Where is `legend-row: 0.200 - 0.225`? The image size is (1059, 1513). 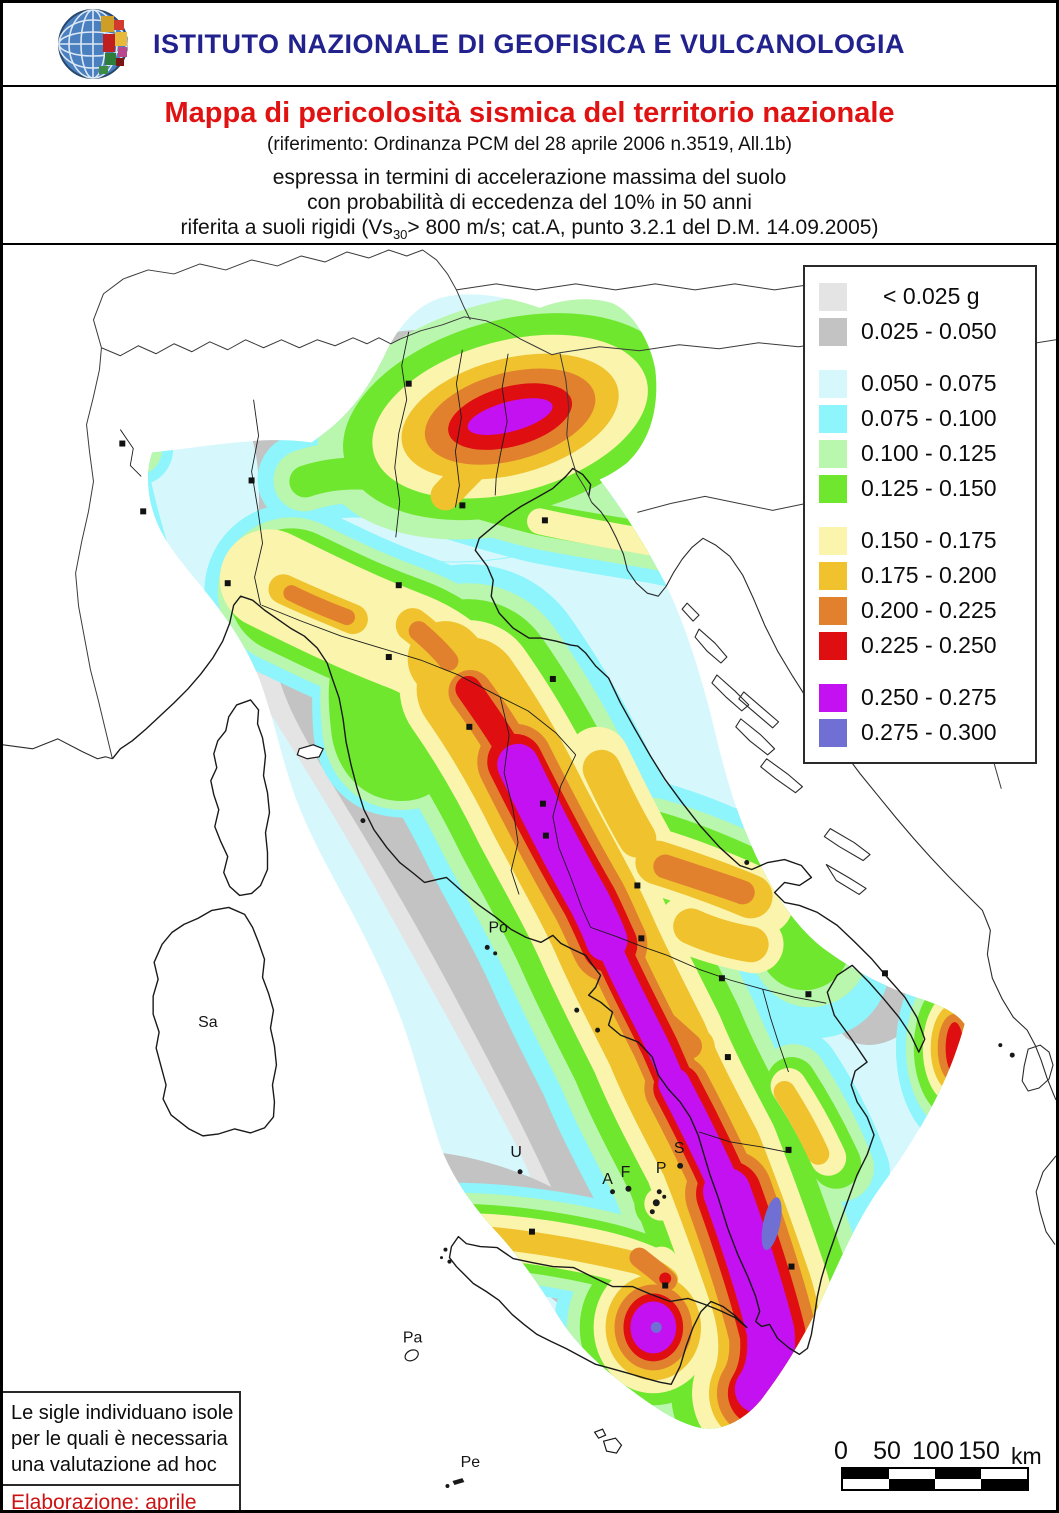
legend-row: 0.200 - 0.225 is located at coordinates (927, 610).